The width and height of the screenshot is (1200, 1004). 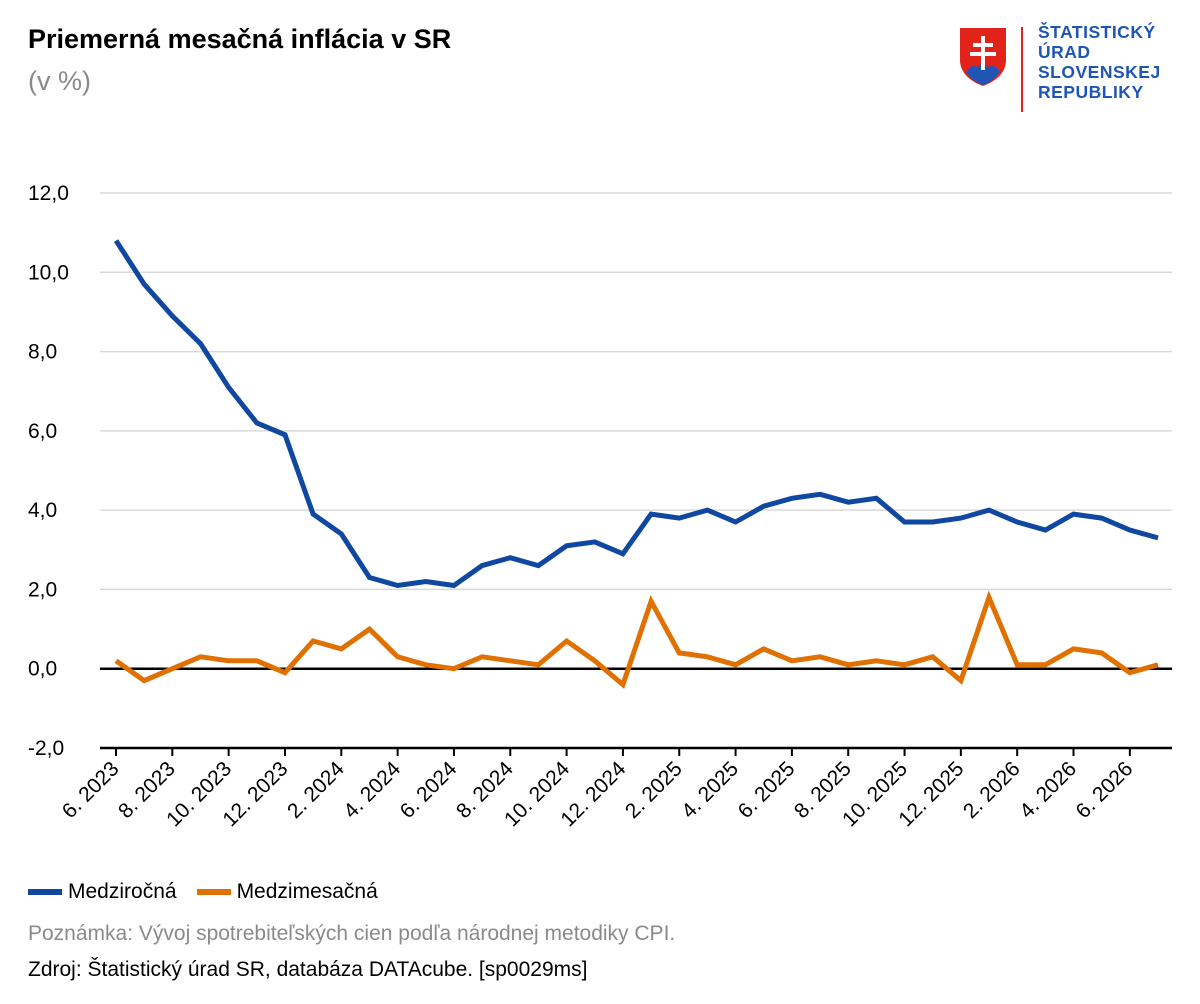 What do you see at coordinates (767, 790) in the screenshot?
I see `x-tick-label: 6. 2025` at bounding box center [767, 790].